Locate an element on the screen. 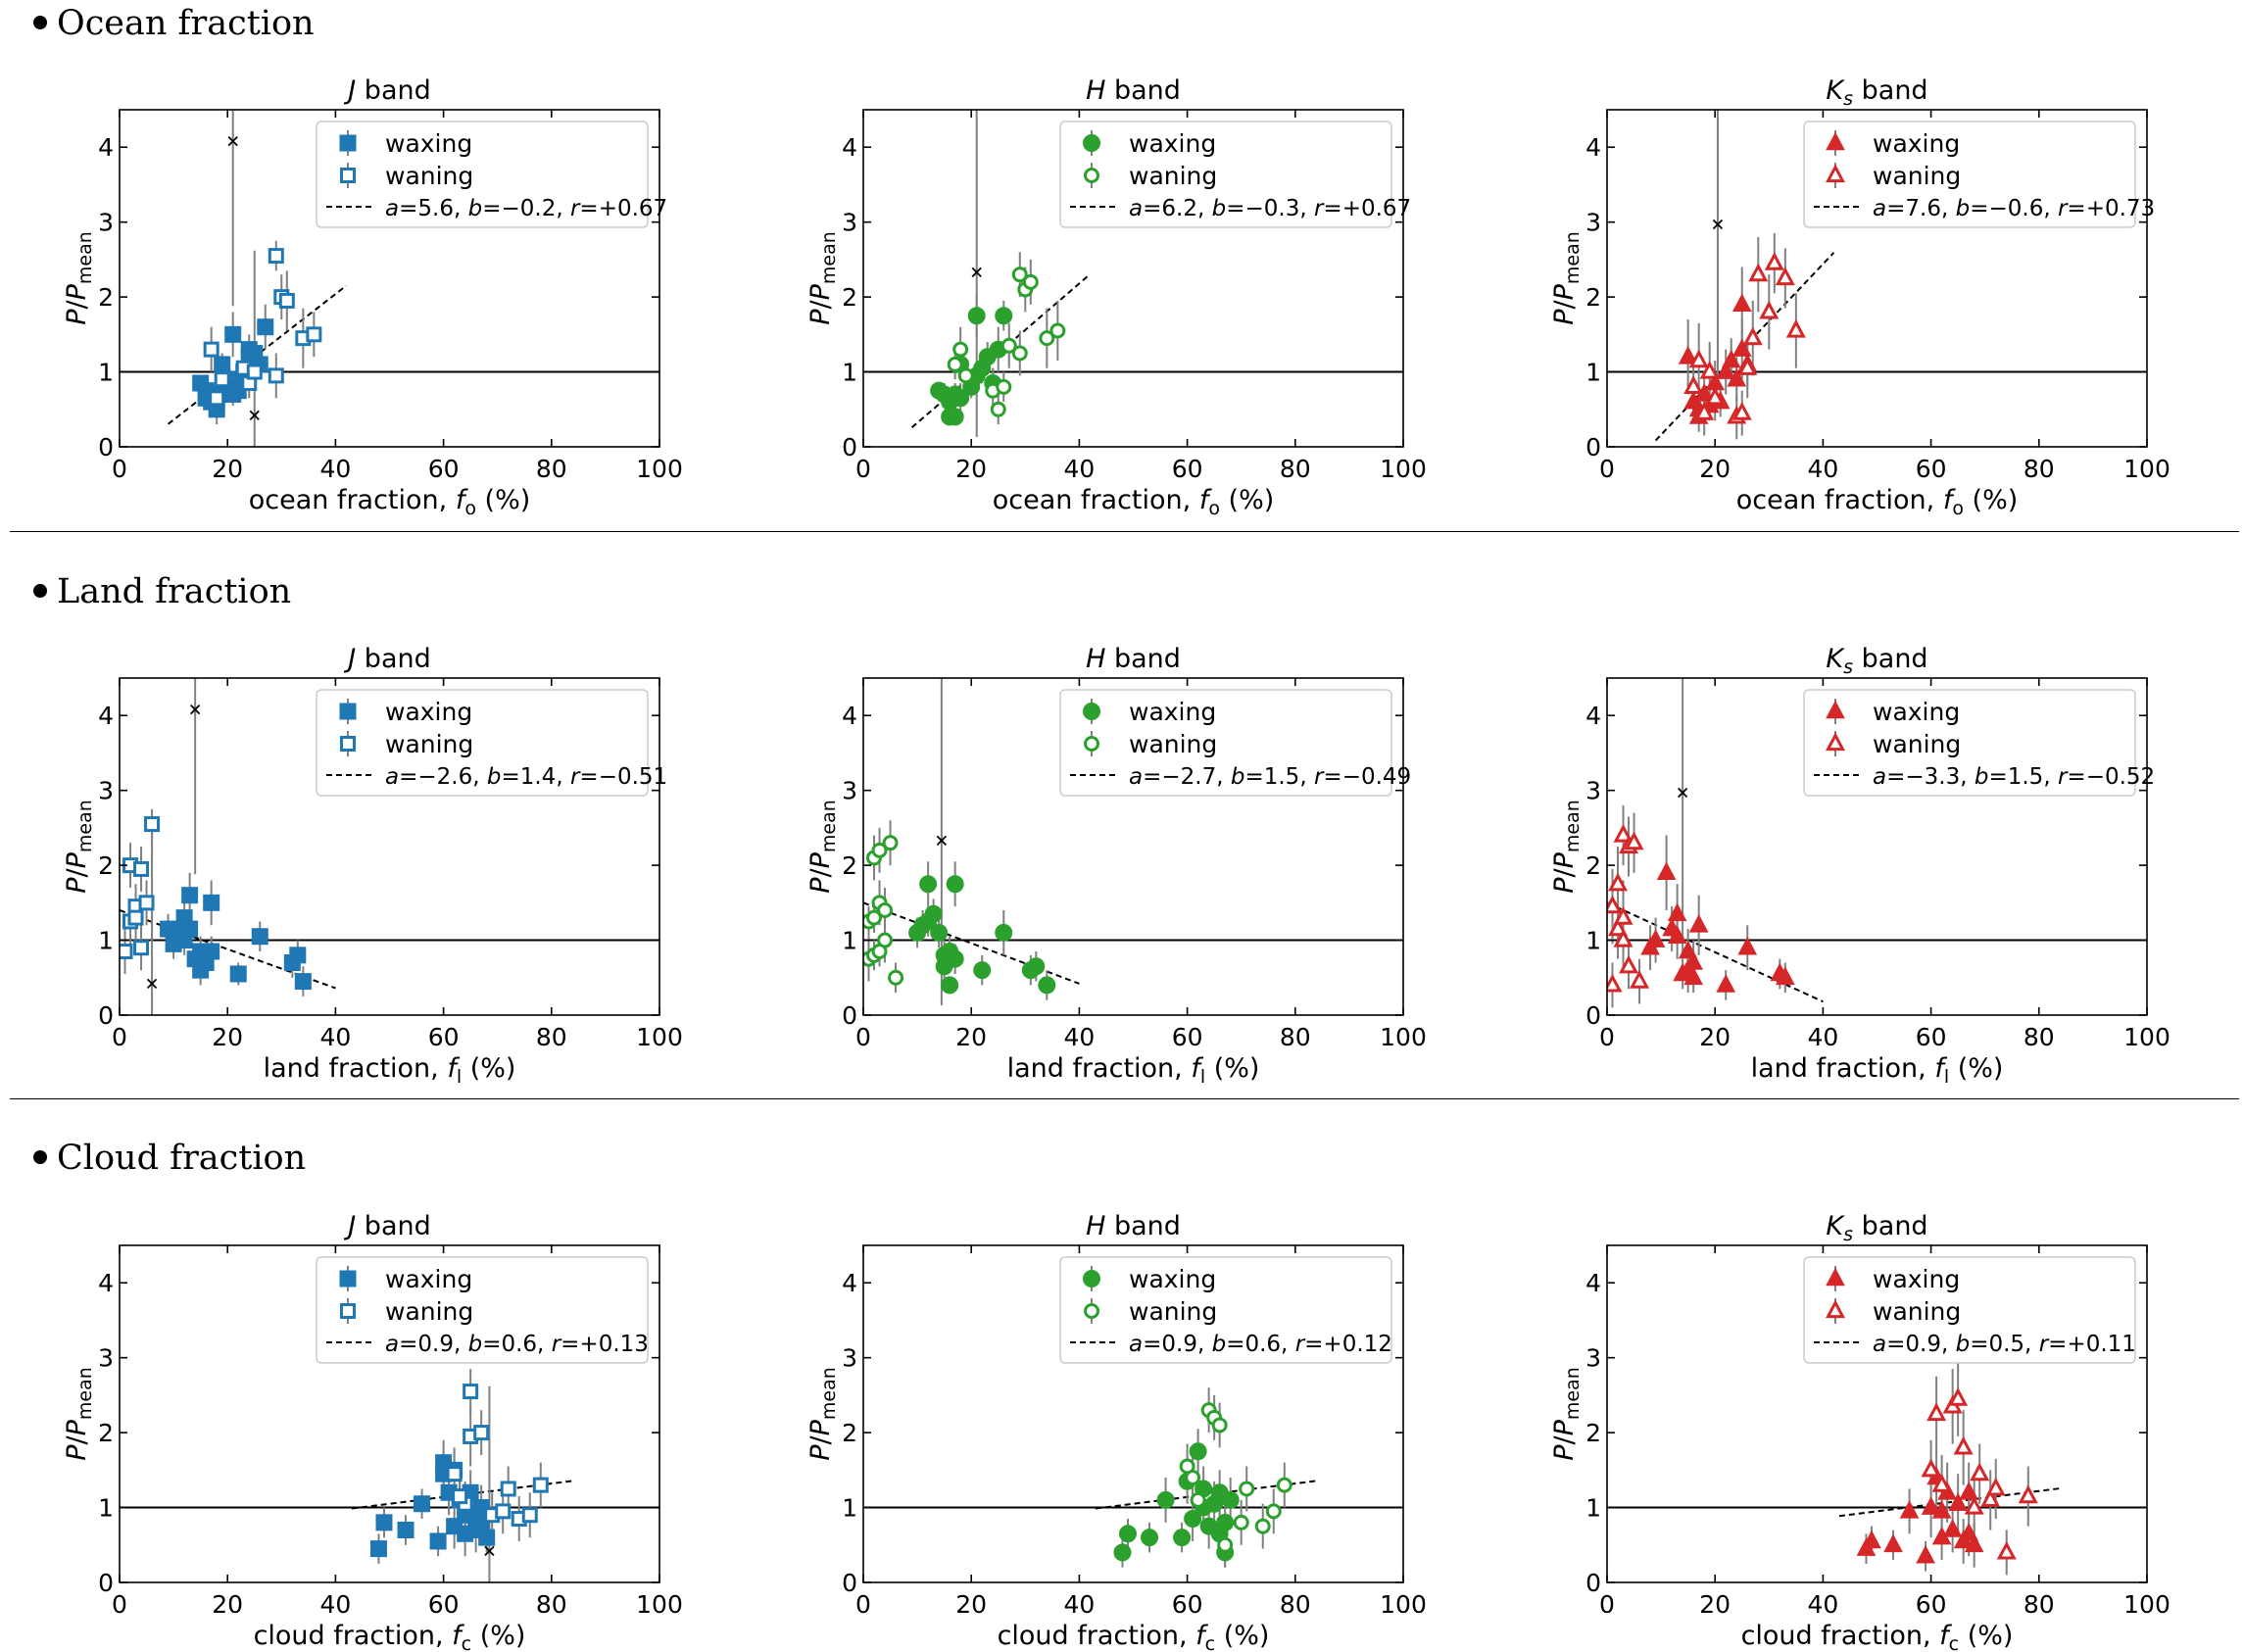 This screenshot has width=2243, height=1652. legend: waxing waning a=−3.3, b=1.5, r=−0.52 is located at coordinates (1979, 743).